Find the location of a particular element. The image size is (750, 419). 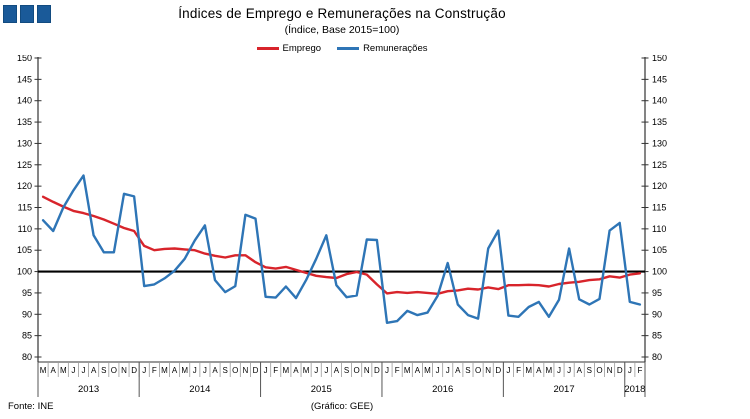

y-tick-label-right: 150 is located at coordinates (659, 59).